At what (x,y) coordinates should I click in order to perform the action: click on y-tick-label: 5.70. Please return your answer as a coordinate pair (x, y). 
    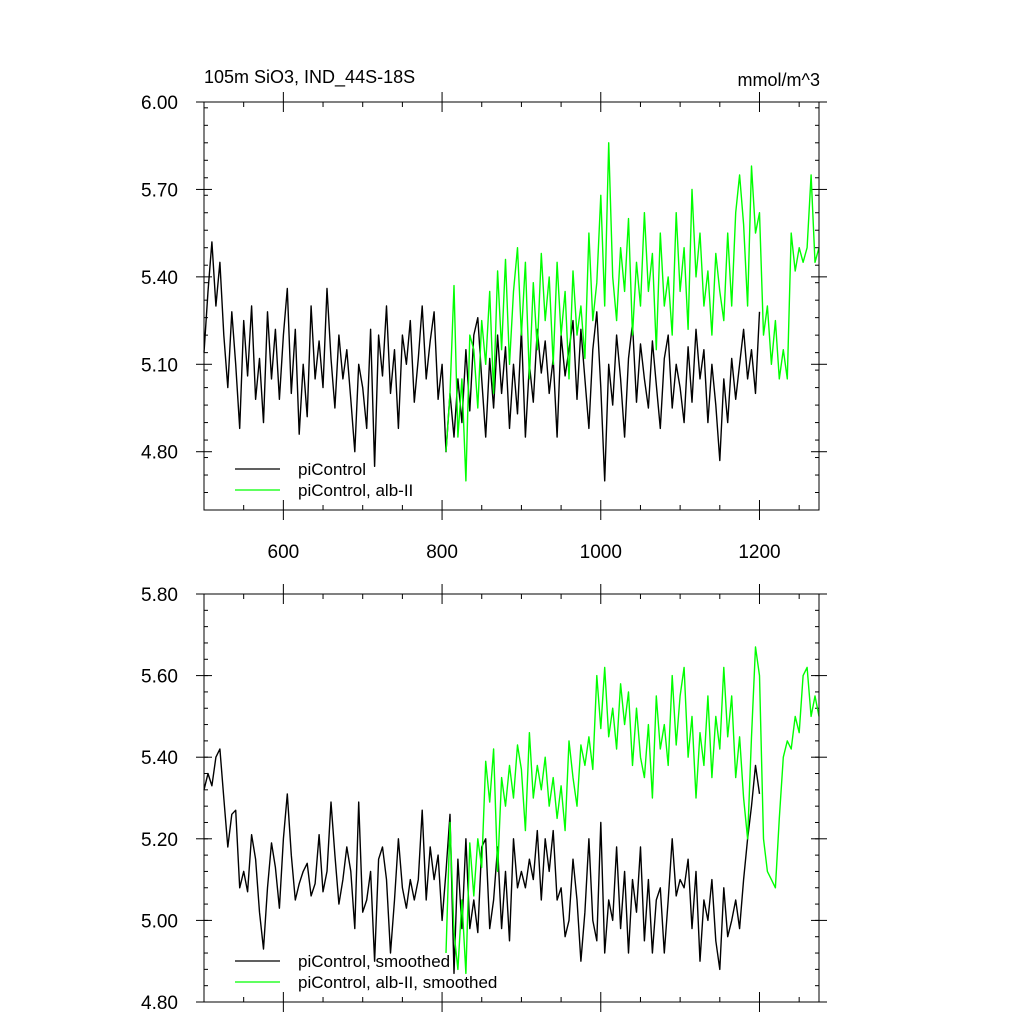
    Looking at the image, I should click on (159, 190).